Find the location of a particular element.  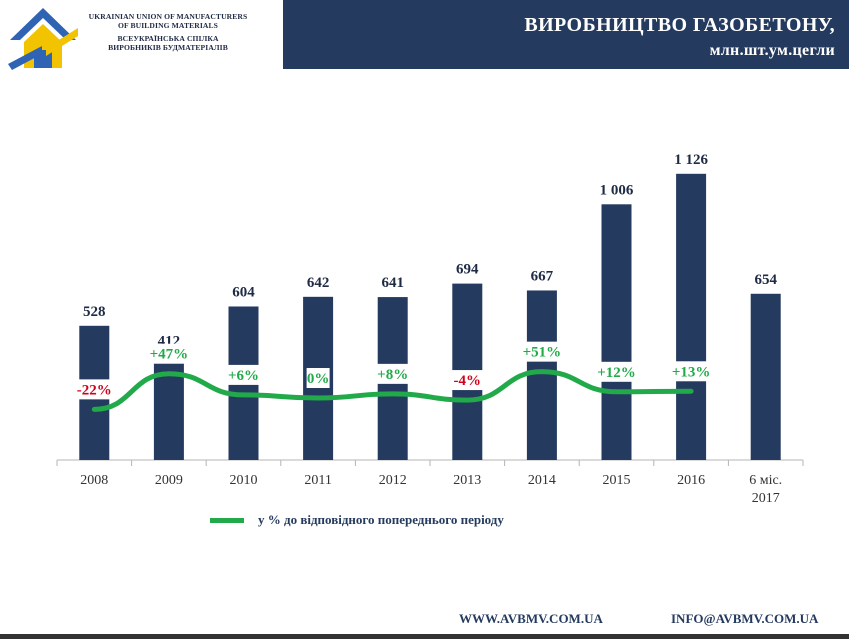

growth-label-7: +12% is located at coordinates (616, 373).